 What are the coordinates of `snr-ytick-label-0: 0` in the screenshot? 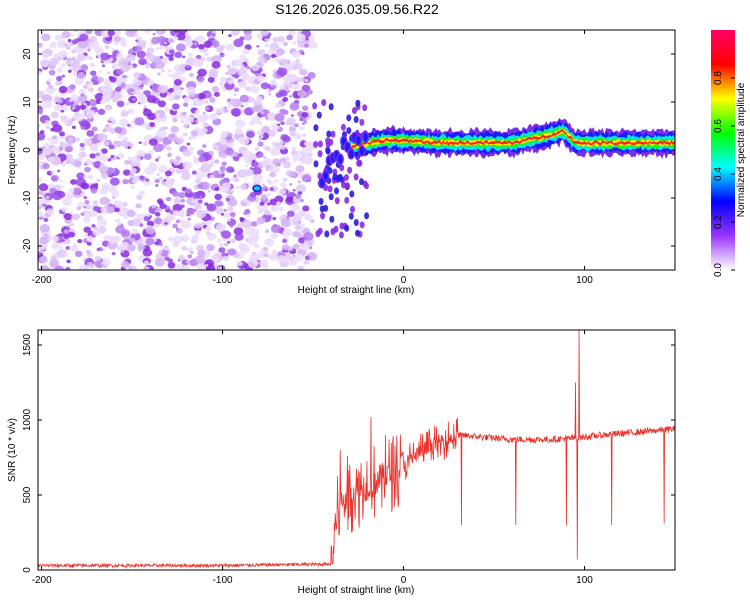 It's located at (27, 570).